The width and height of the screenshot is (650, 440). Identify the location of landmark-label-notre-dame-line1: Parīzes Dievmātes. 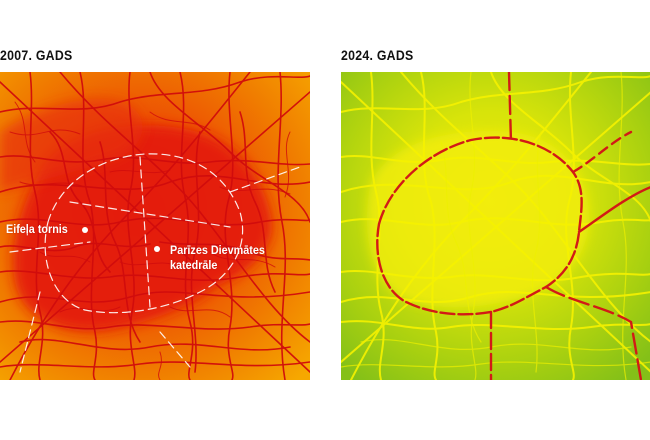
(217, 250).